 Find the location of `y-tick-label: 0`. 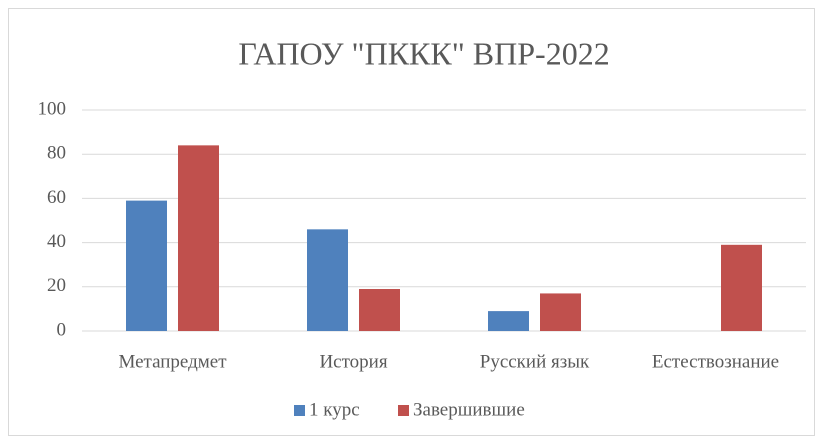

y-tick-label: 0 is located at coordinates (62, 329).